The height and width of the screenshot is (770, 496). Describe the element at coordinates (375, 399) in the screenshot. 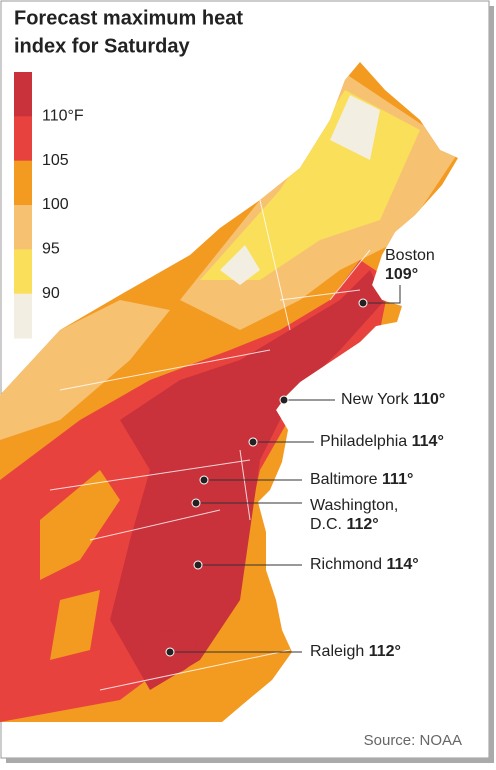

I see `city-name: New York` at that location.